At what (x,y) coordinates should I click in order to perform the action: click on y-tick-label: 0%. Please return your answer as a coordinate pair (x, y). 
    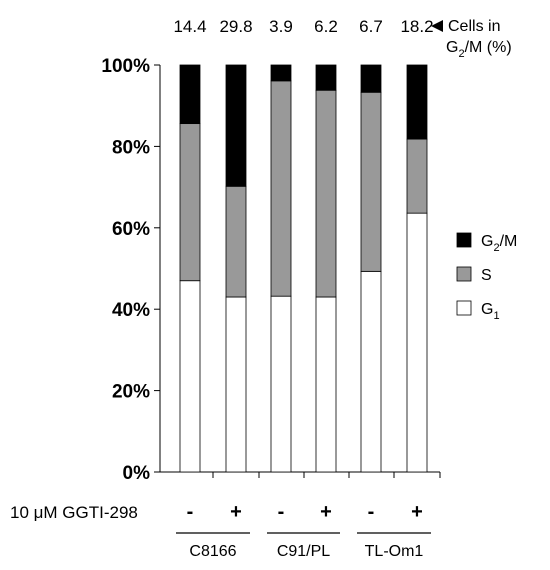
    Looking at the image, I should click on (137, 473).